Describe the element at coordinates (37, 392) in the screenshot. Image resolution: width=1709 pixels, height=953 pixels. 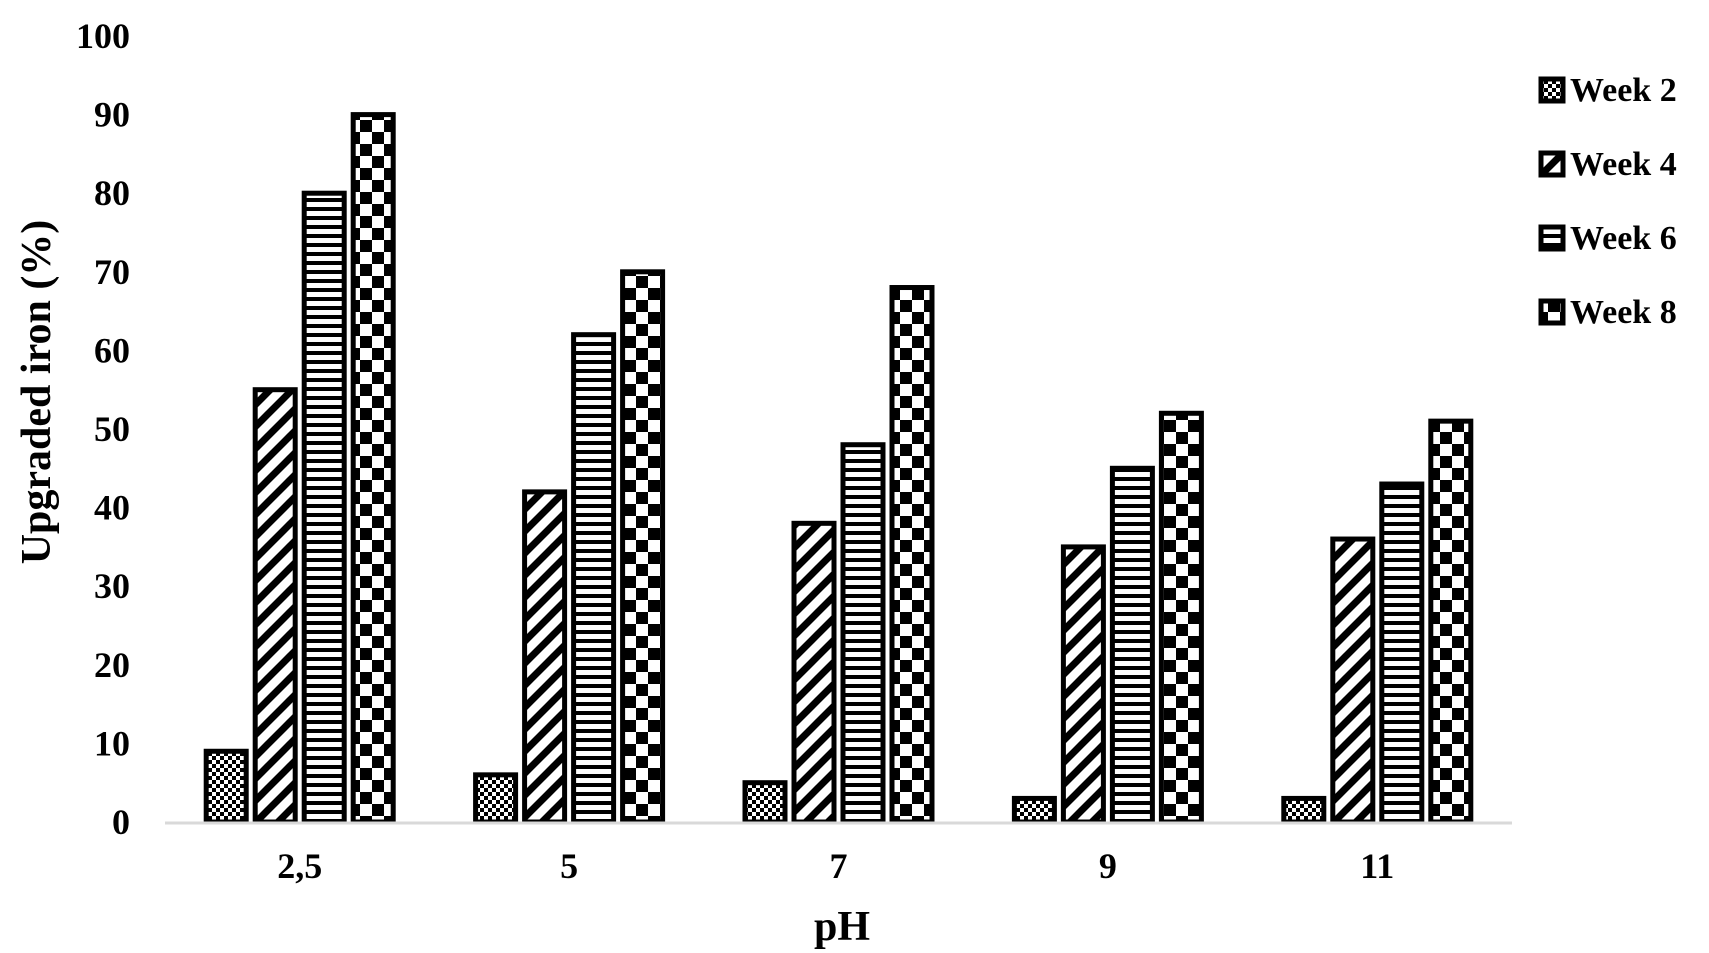
I see `y-axis-title: Upgraded iron (%)` at that location.